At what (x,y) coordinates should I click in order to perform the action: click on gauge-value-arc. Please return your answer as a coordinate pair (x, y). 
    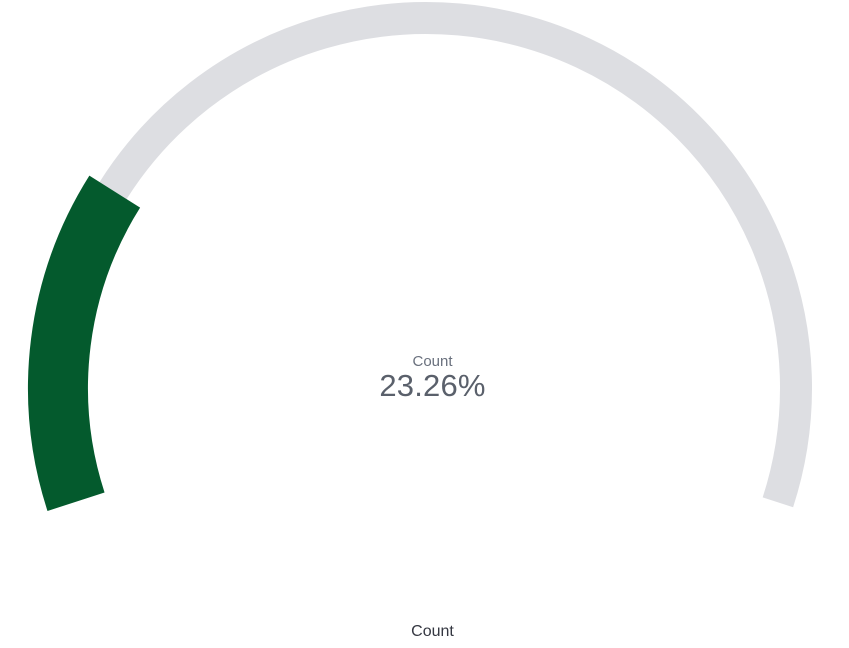
    Looking at the image, I should click on (84, 343).